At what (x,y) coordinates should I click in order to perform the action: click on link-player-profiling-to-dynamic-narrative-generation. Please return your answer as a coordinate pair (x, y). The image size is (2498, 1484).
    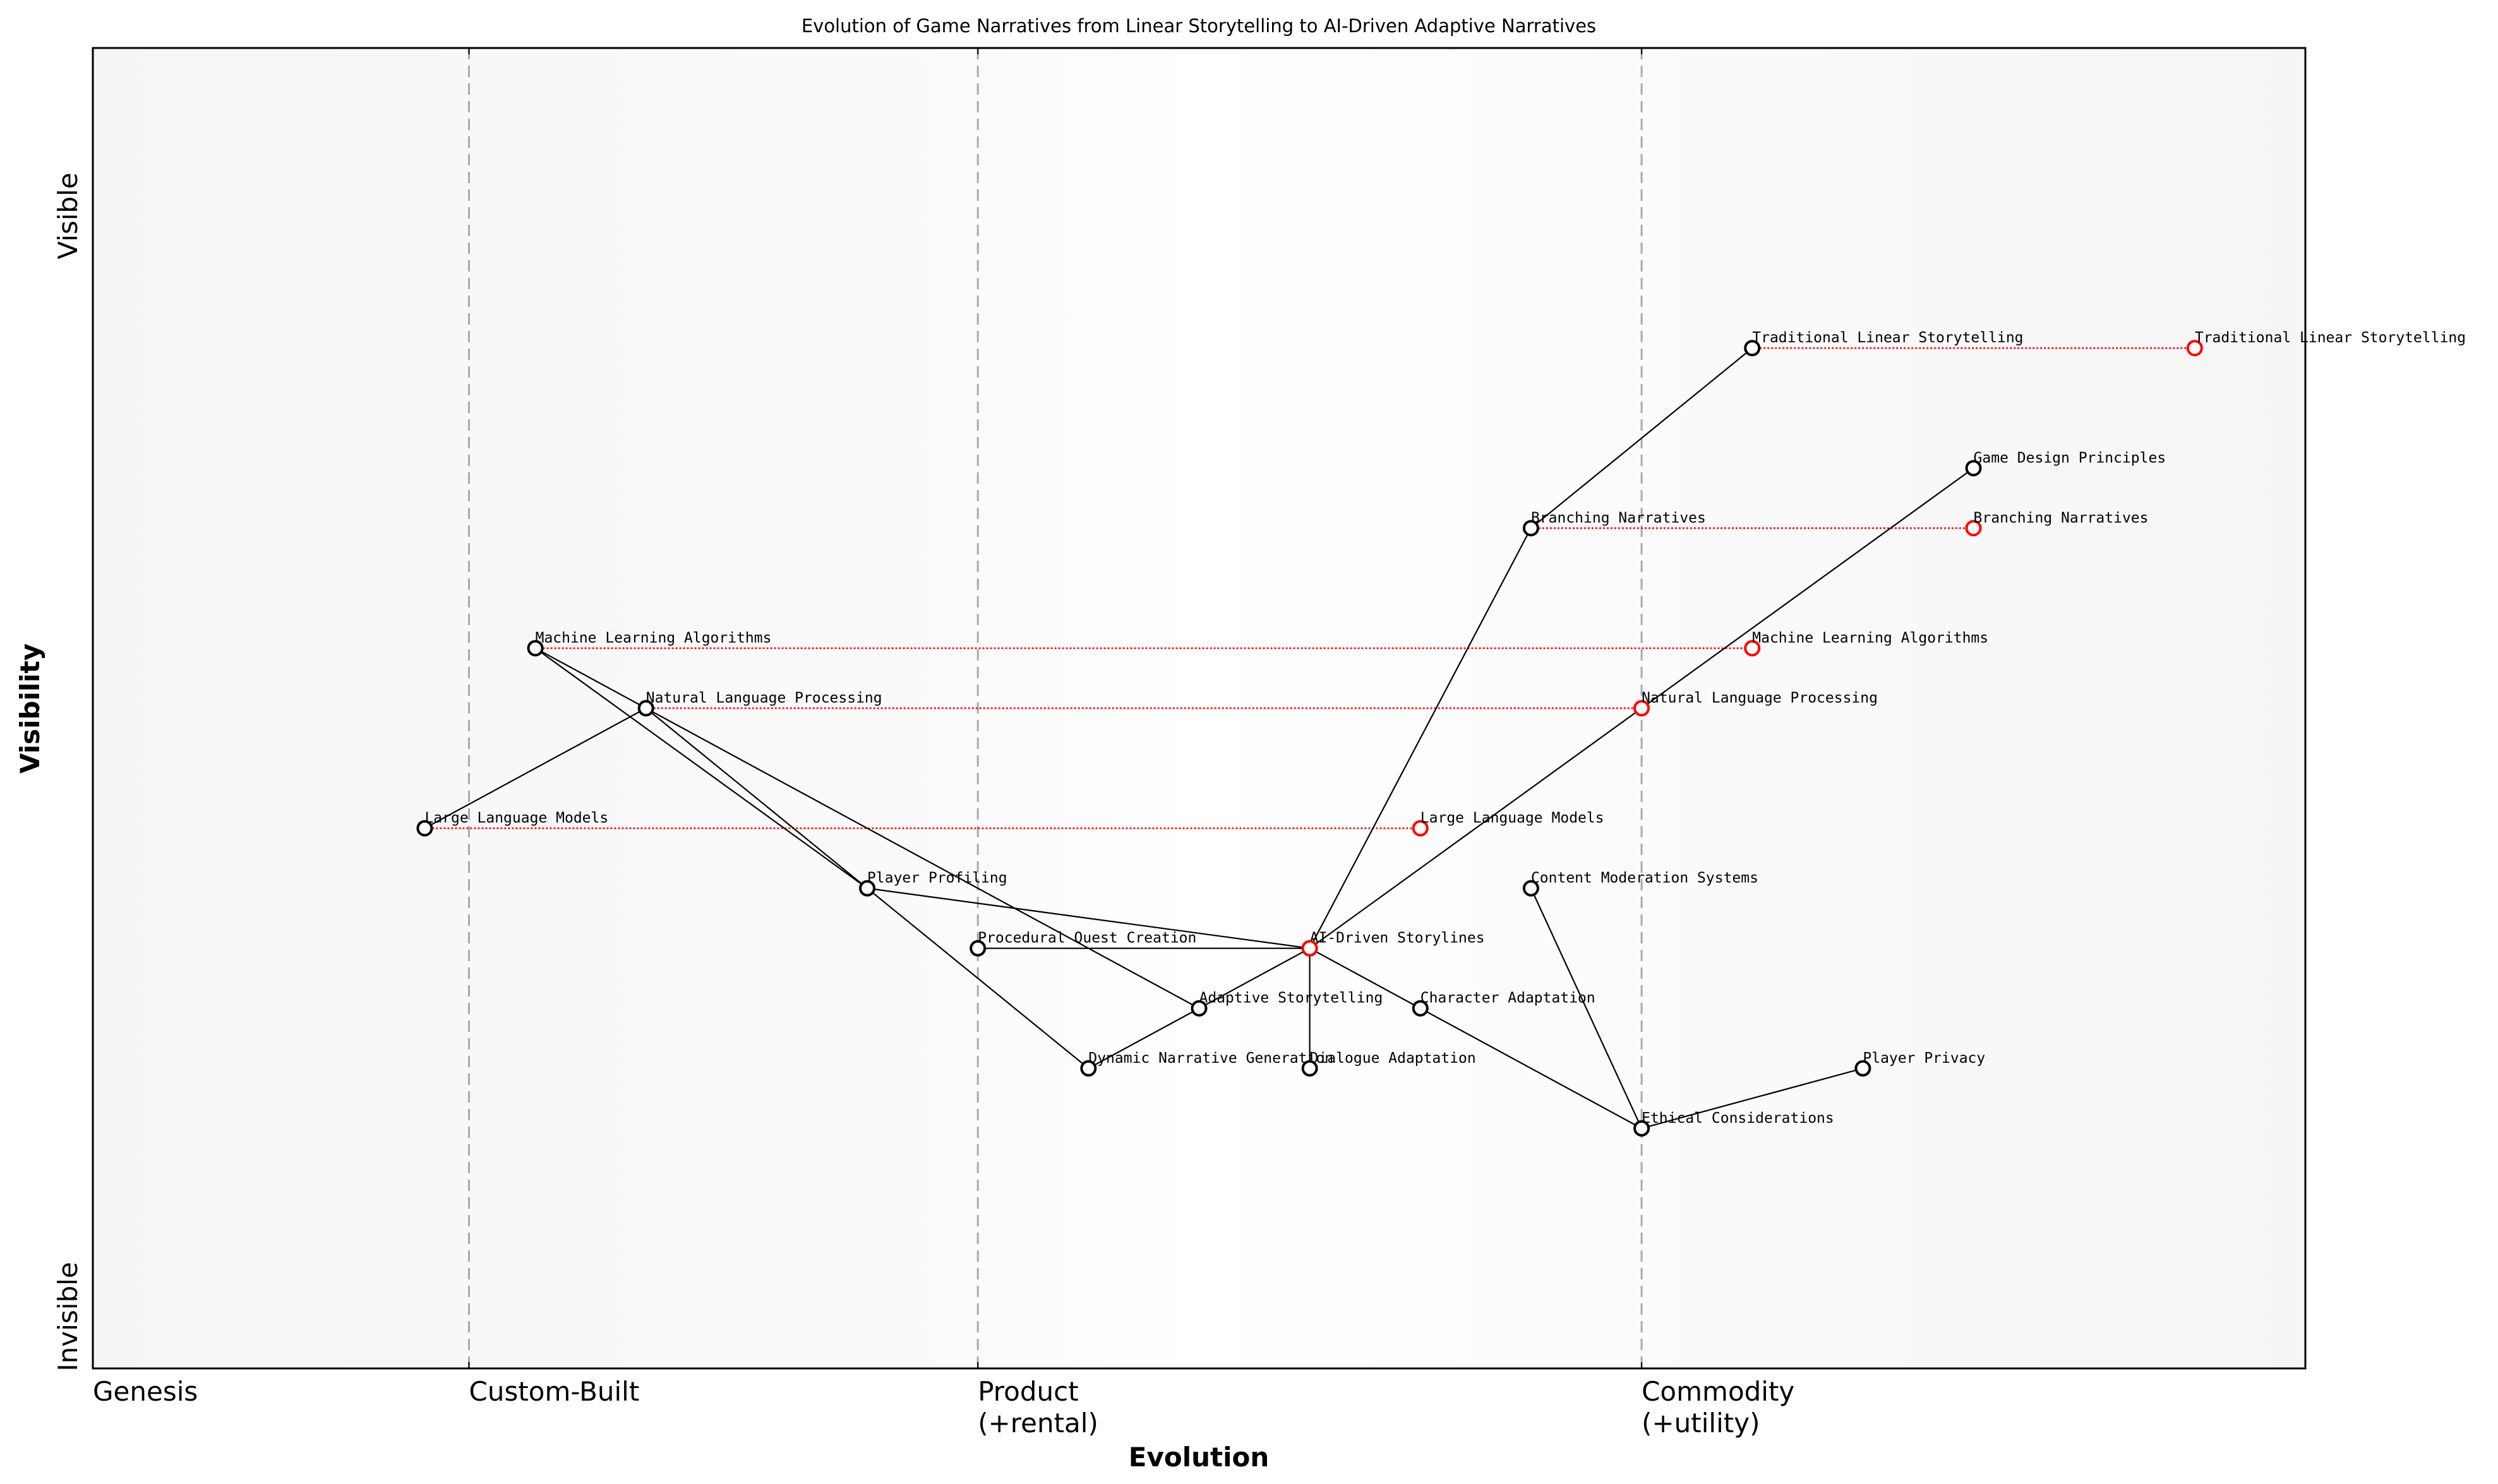
    Looking at the image, I should click on (979, 978).